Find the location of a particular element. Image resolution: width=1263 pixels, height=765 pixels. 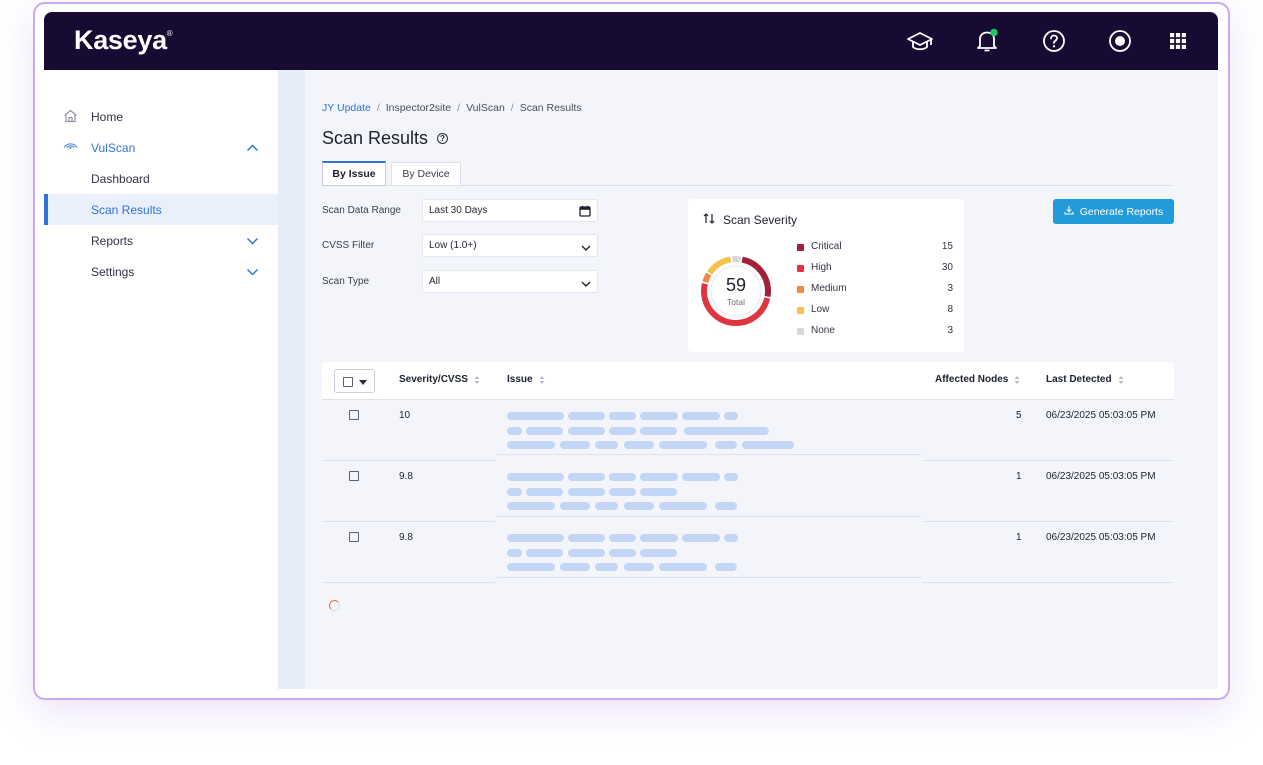

severity-total: 59 is located at coordinates (736, 285).